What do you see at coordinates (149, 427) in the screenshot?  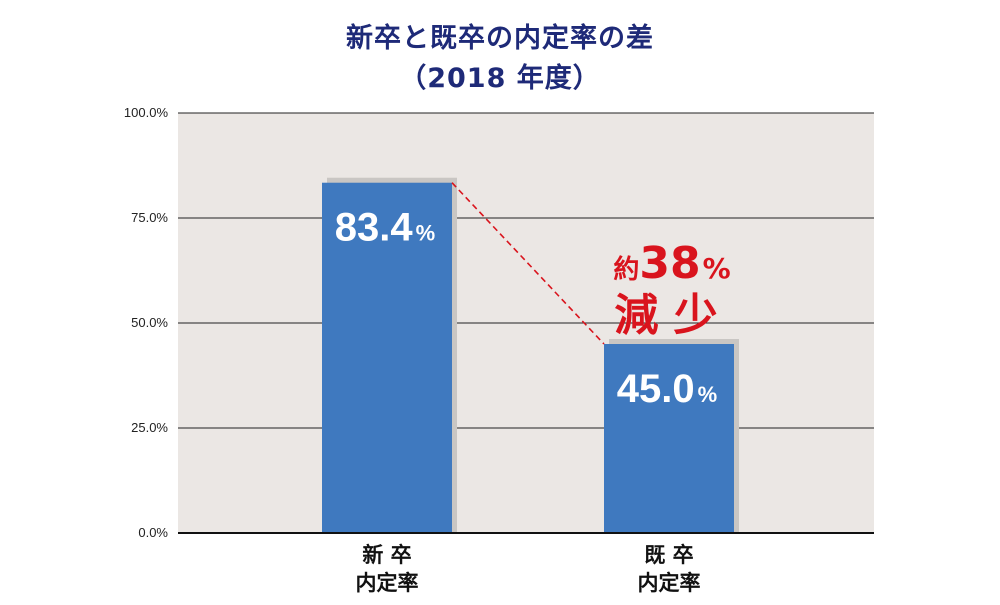 I see `y-tick-label: 25.0%` at bounding box center [149, 427].